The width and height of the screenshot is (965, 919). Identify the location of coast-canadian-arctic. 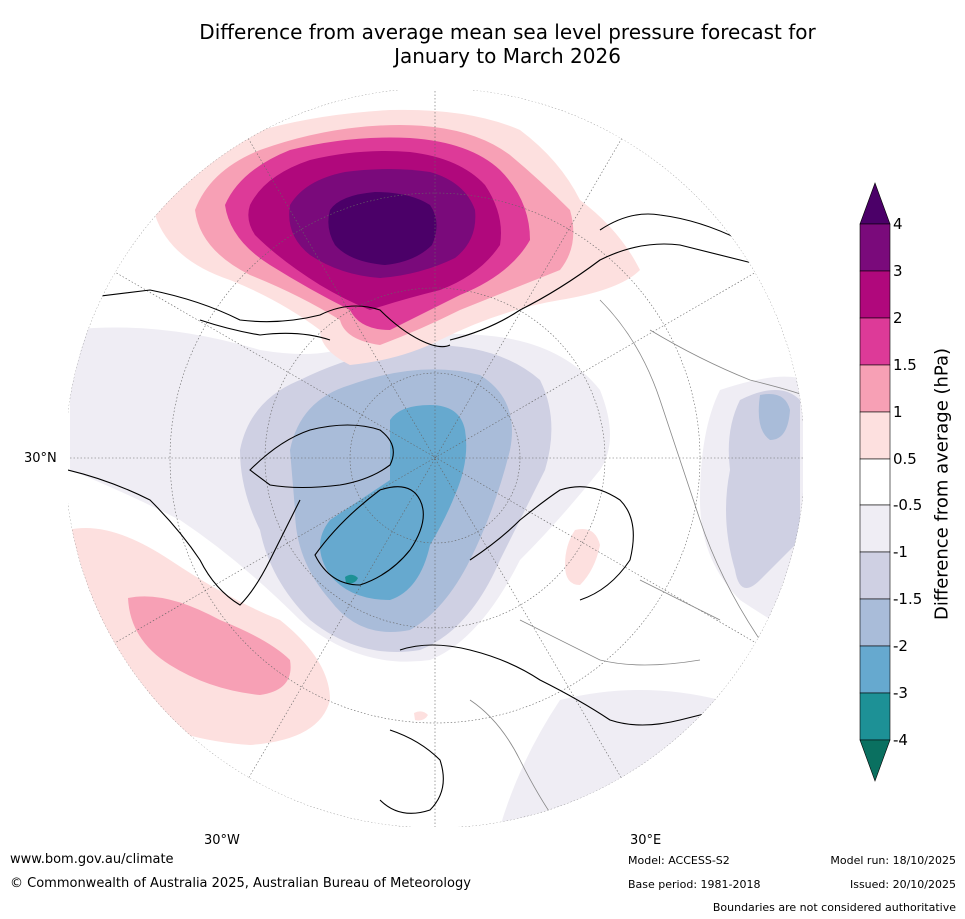
(321, 456).